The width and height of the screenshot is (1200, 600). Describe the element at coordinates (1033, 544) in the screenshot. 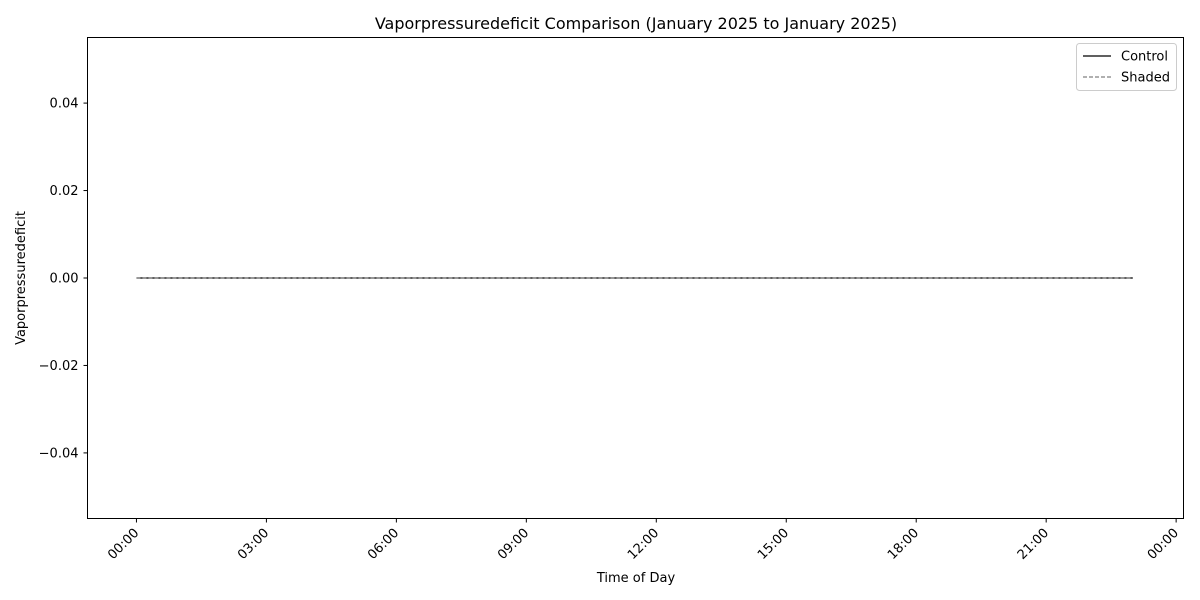

I see `x-tick-label: 21:00` at that location.